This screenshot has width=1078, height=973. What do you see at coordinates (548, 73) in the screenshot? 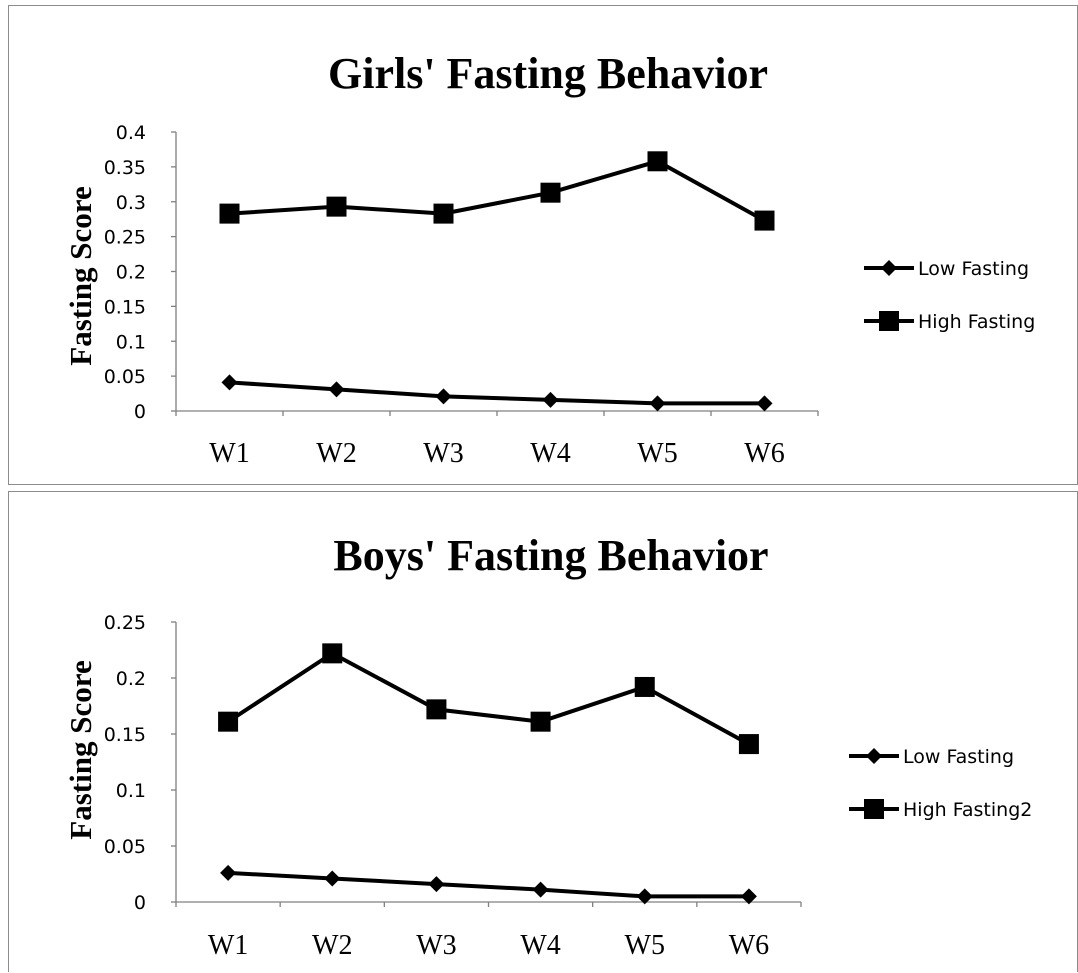
I see `chart-title: Girls' Fasting Behavior` at bounding box center [548, 73].